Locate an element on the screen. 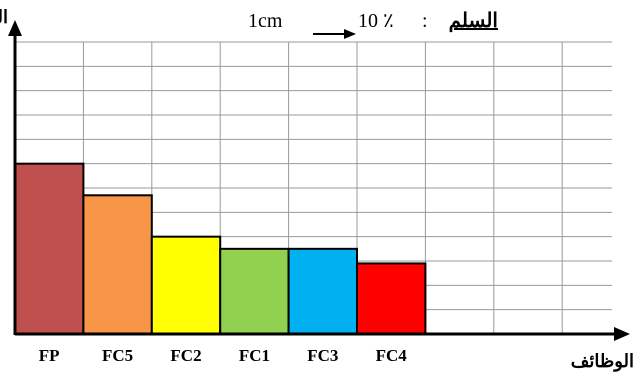 The height and width of the screenshot is (383, 640). category-label-fc3: FC3 is located at coordinates (322, 355).